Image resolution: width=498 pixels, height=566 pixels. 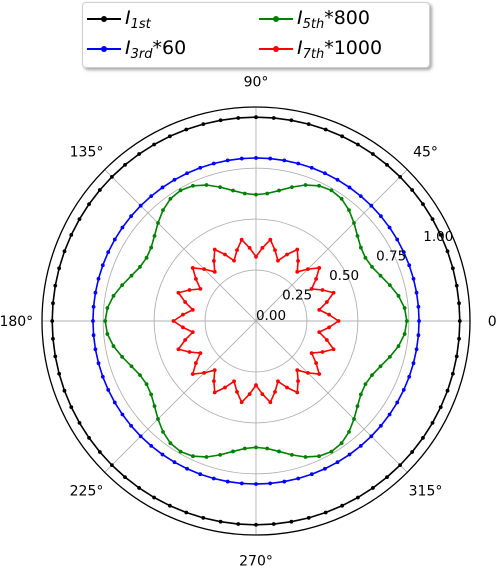 What do you see at coordinates (87, 492) in the screenshot?
I see `angle-tick-label-5: 225°` at bounding box center [87, 492].